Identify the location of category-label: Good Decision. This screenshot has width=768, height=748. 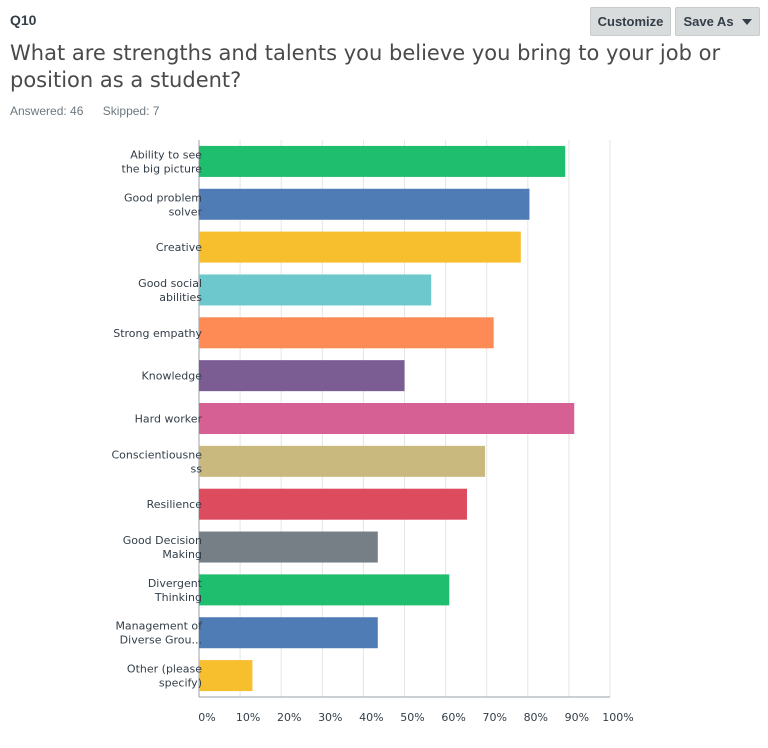
(162, 540).